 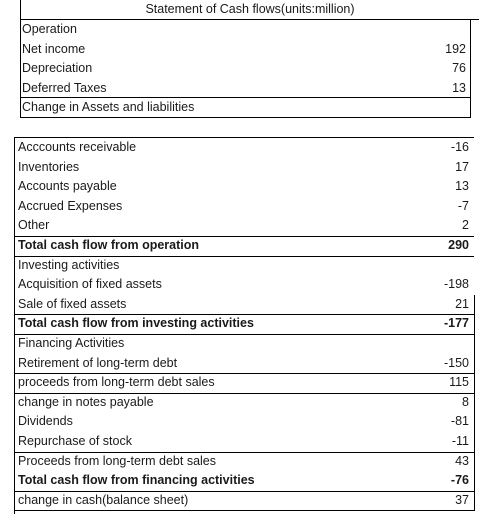 What do you see at coordinates (69, 264) in the screenshot?
I see `row-label: Investing activities` at bounding box center [69, 264].